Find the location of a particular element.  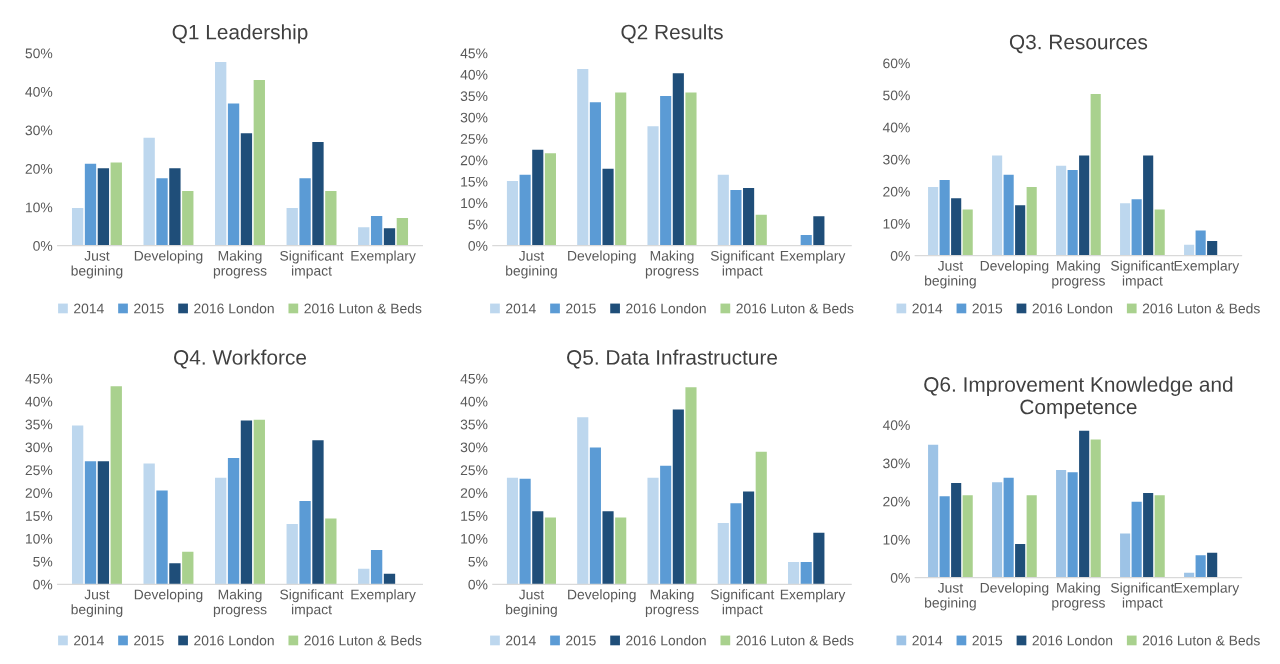

y-tick-label: 60% is located at coordinates (896, 63).